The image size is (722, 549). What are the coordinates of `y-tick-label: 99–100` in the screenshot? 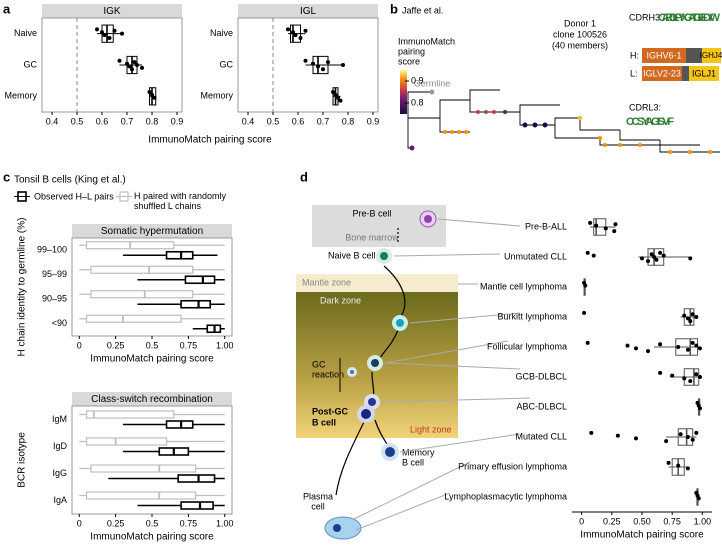 It's located at (52, 250).